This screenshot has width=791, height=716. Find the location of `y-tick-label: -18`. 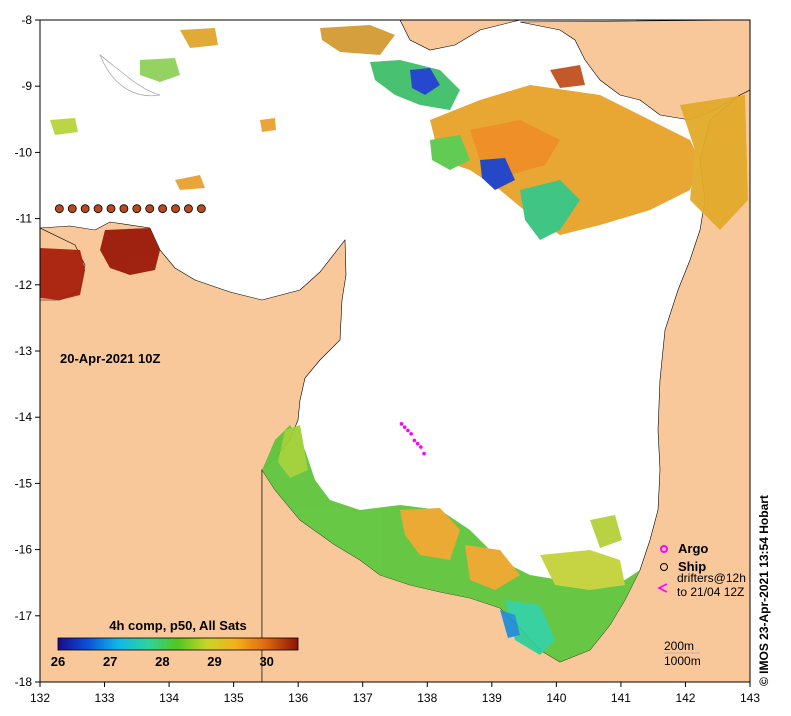

y-tick-label: -18 is located at coordinates (24, 682).